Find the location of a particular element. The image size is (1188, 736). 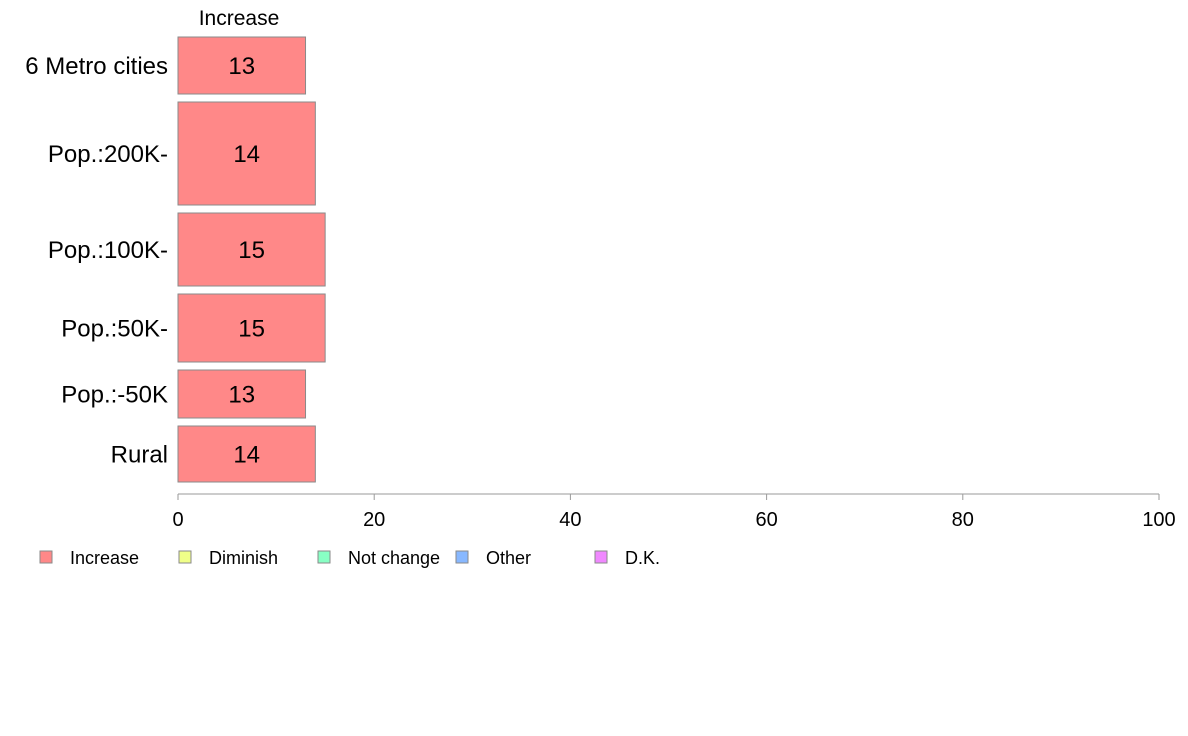

category-label: 6 Metro cities is located at coordinates (96, 66).